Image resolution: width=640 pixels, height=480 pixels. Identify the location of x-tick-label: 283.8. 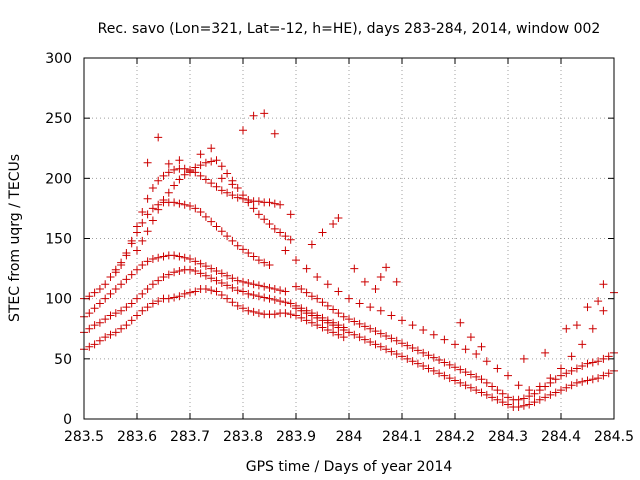
(243, 437).